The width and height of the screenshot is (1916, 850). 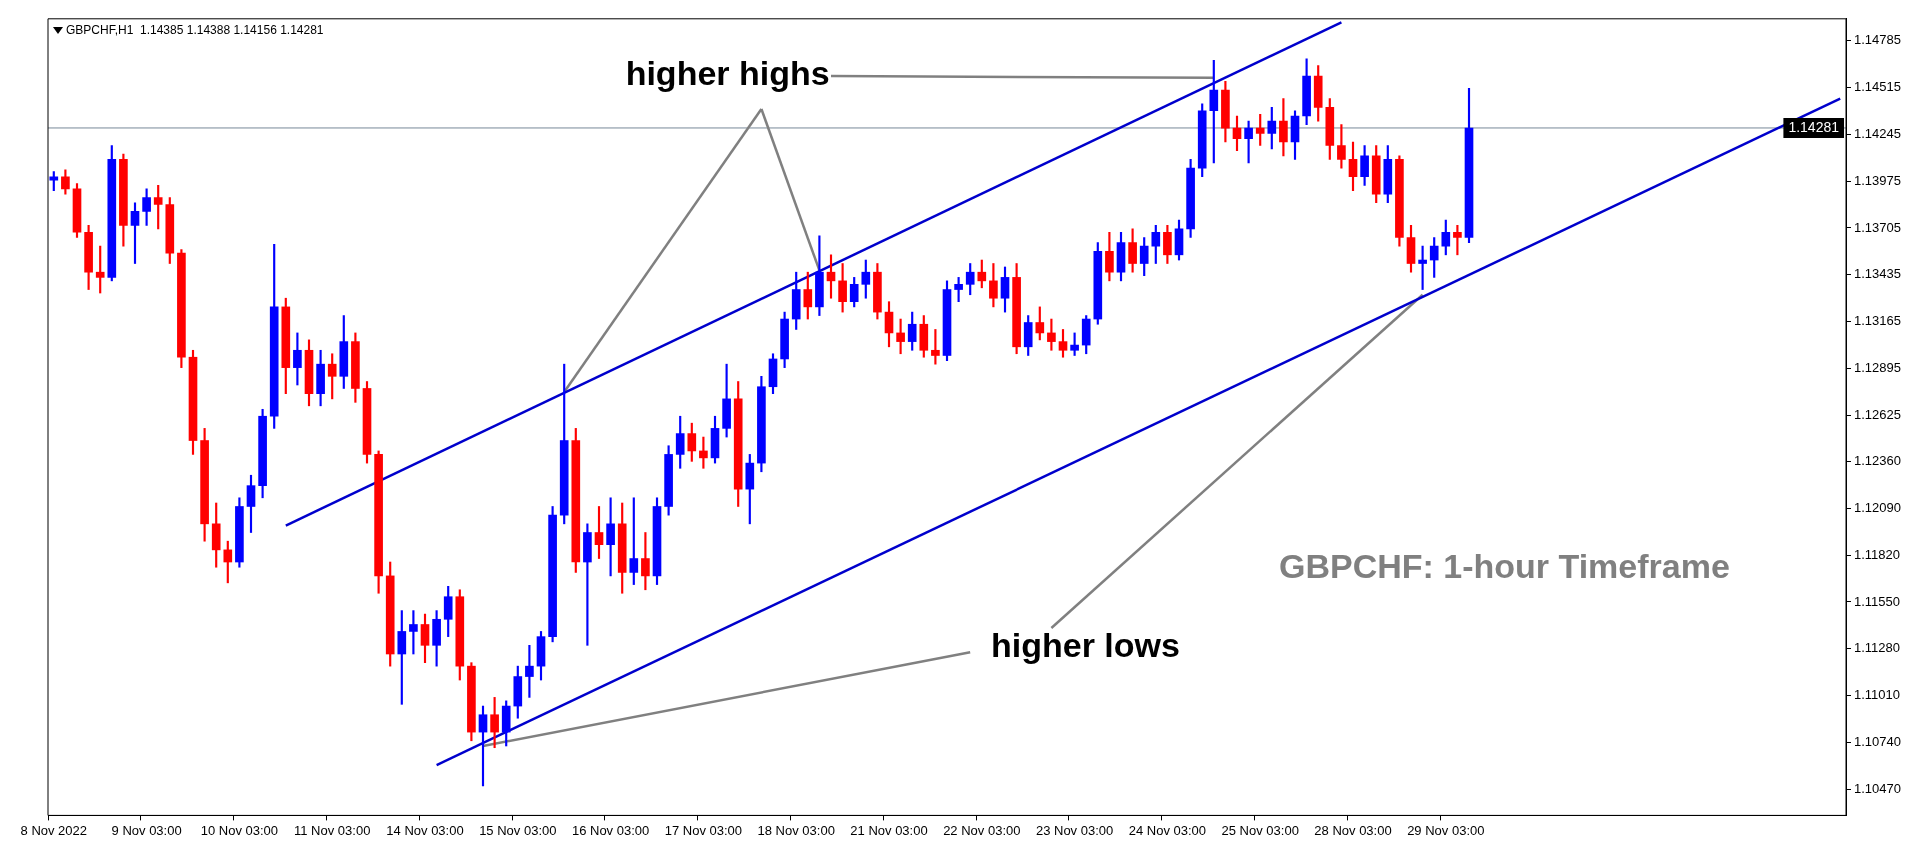 What do you see at coordinates (1878, 86) in the screenshot?
I see `y-tick-label: 1.14515` at bounding box center [1878, 86].